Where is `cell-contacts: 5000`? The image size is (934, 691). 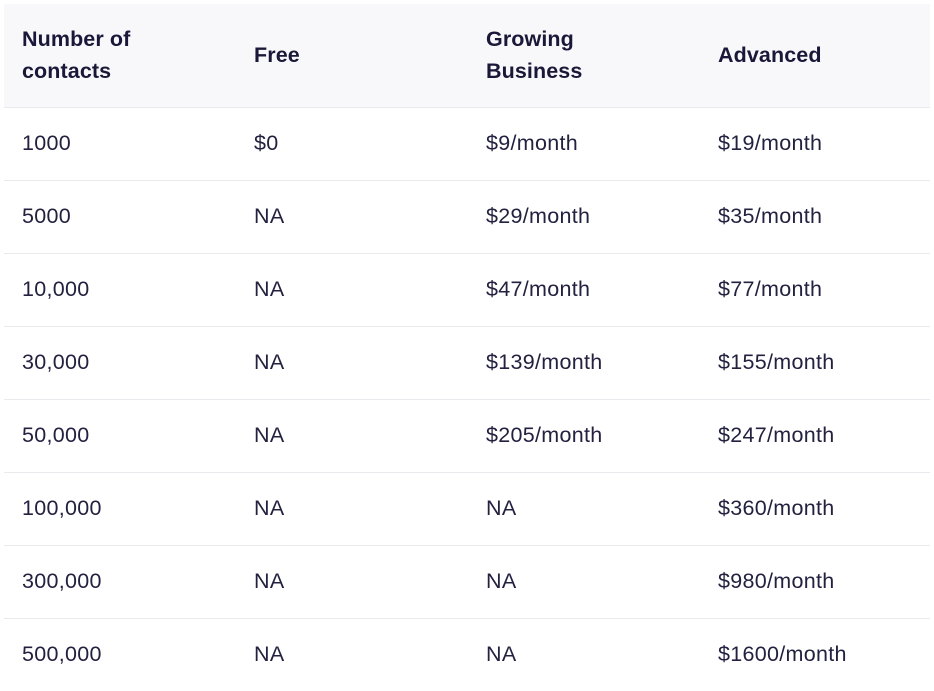
cell-contacts: 5000 is located at coordinates (47, 216).